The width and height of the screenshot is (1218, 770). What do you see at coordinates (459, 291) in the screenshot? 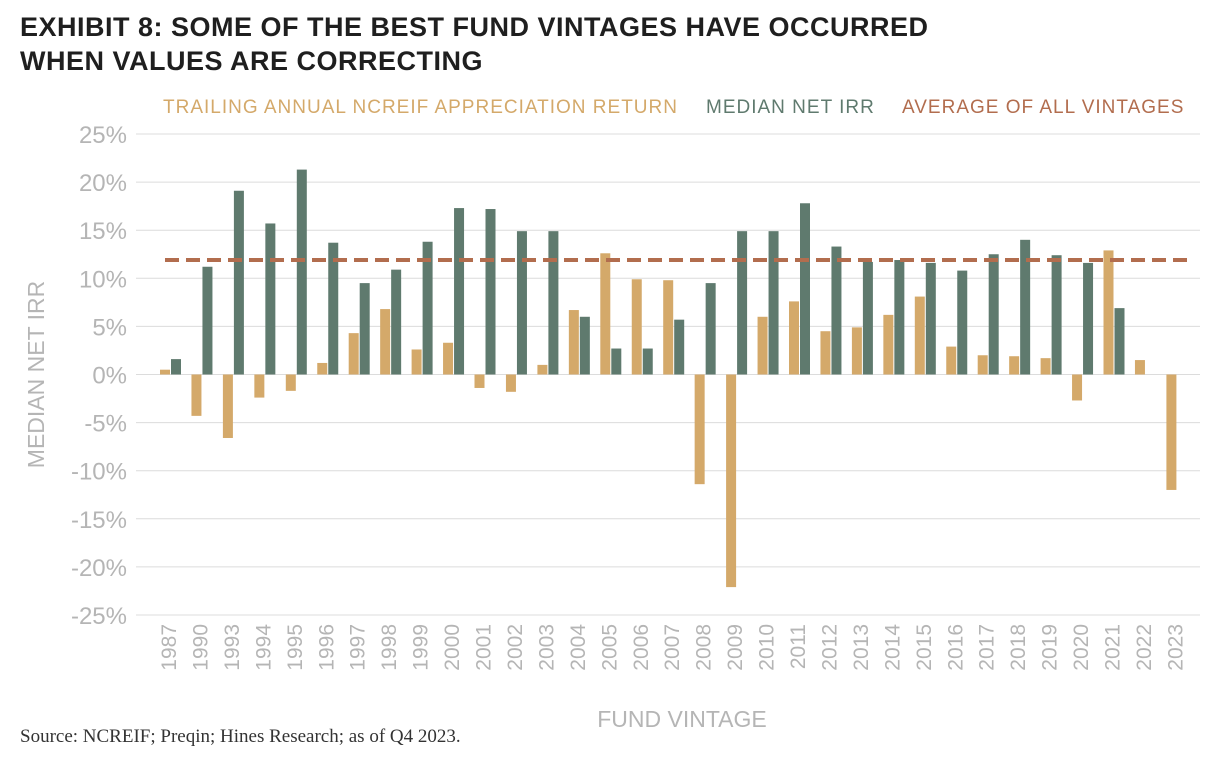
I see `bar-median-irr-2000` at bounding box center [459, 291].